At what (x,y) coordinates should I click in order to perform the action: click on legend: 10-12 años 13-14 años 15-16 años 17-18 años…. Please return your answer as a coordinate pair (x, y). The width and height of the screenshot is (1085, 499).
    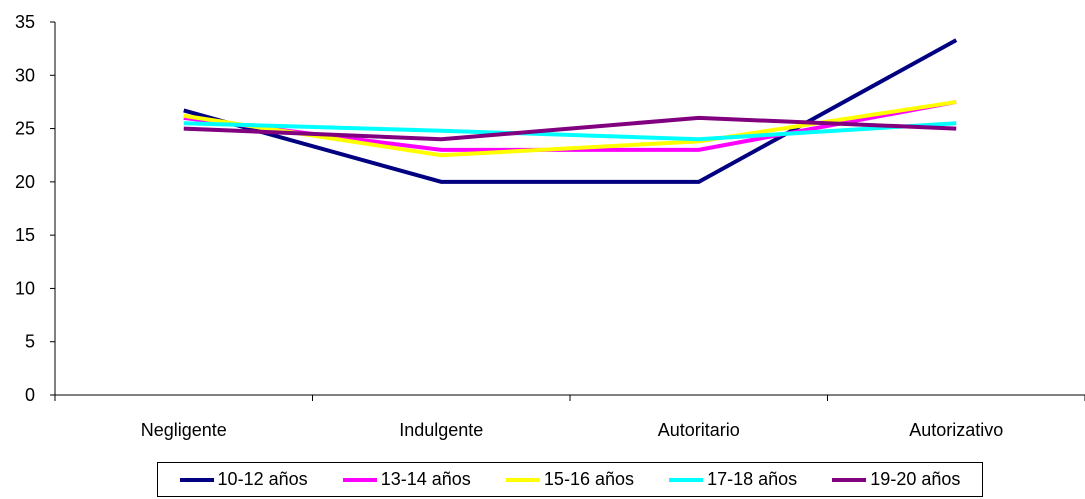
    Looking at the image, I should click on (570, 479).